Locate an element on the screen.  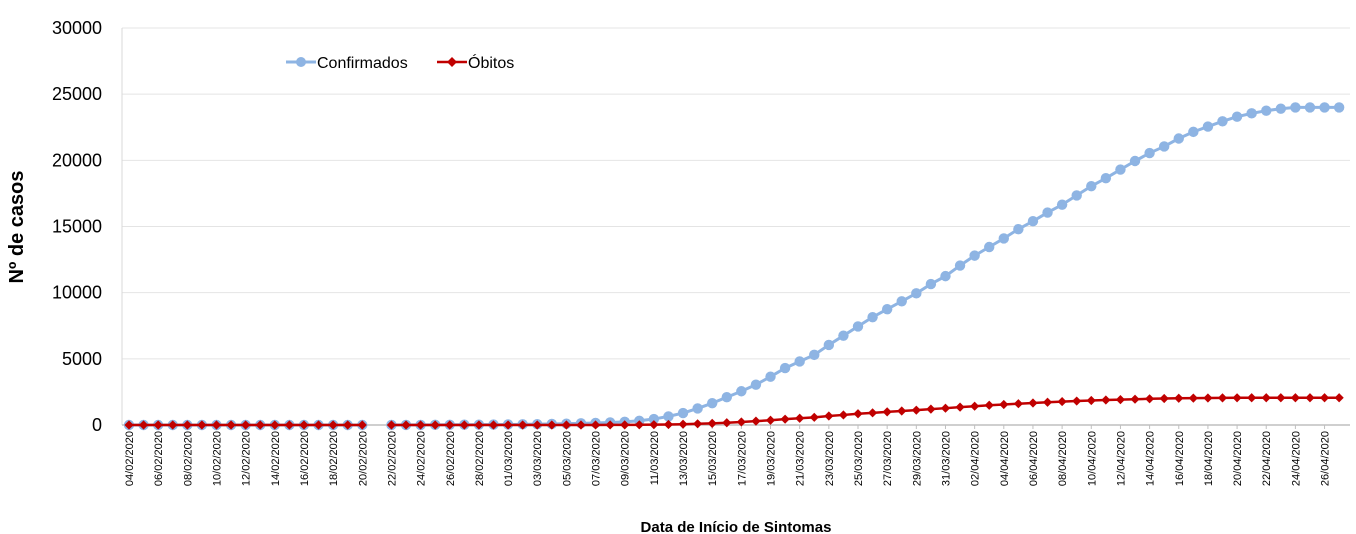
x-tick-label: 12/04/2020 is located at coordinates (1121, 458).